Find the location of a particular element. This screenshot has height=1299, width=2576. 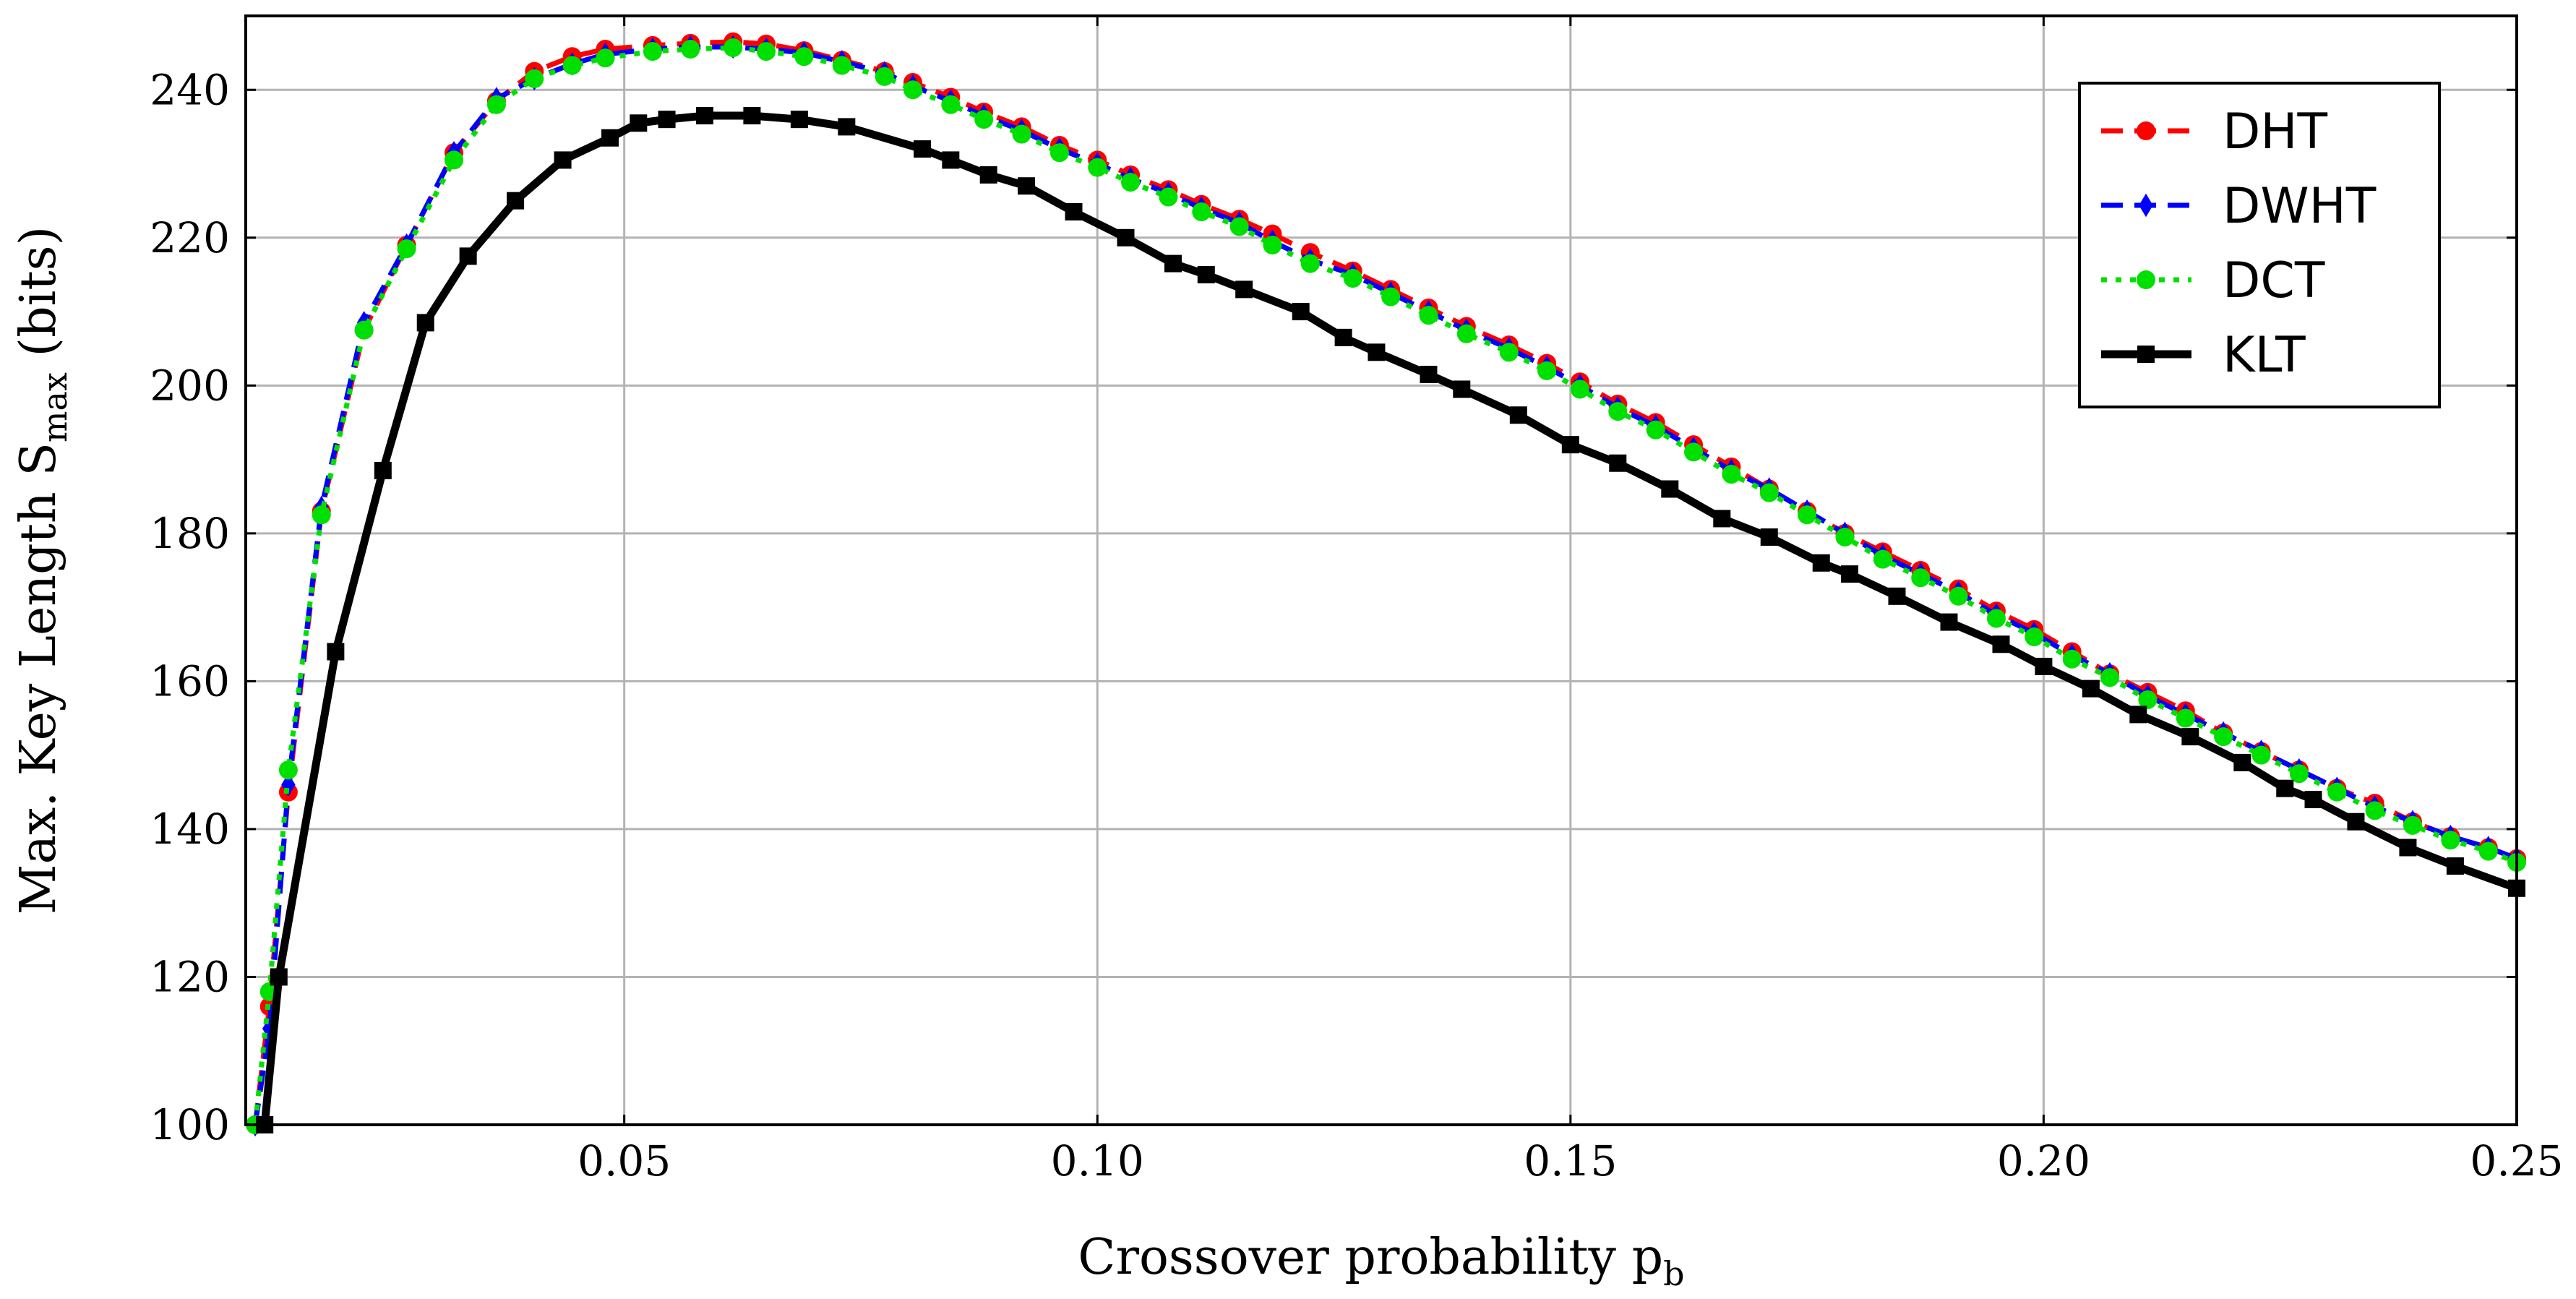

y-tick-label: 120 is located at coordinates (190, 976).